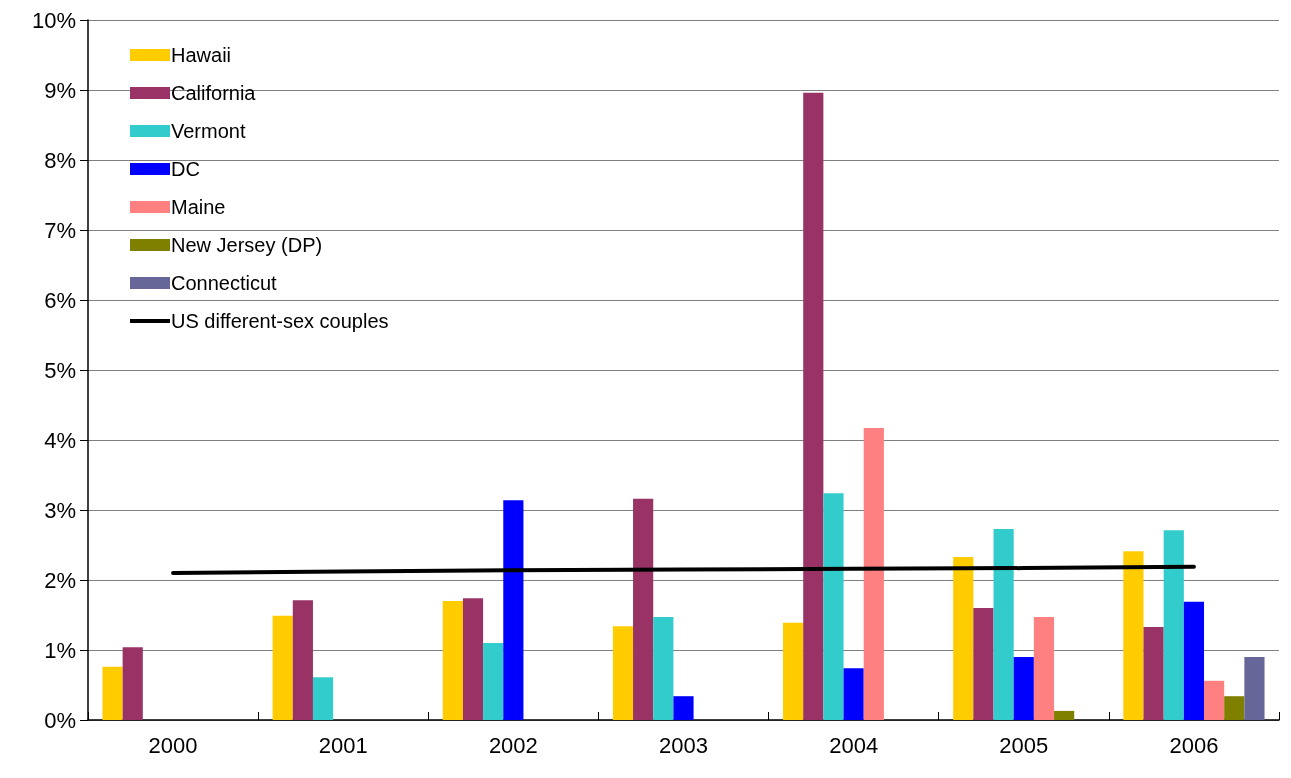 The image size is (1291, 778). I want to click on x-tick-label: 2004, so click(854, 745).